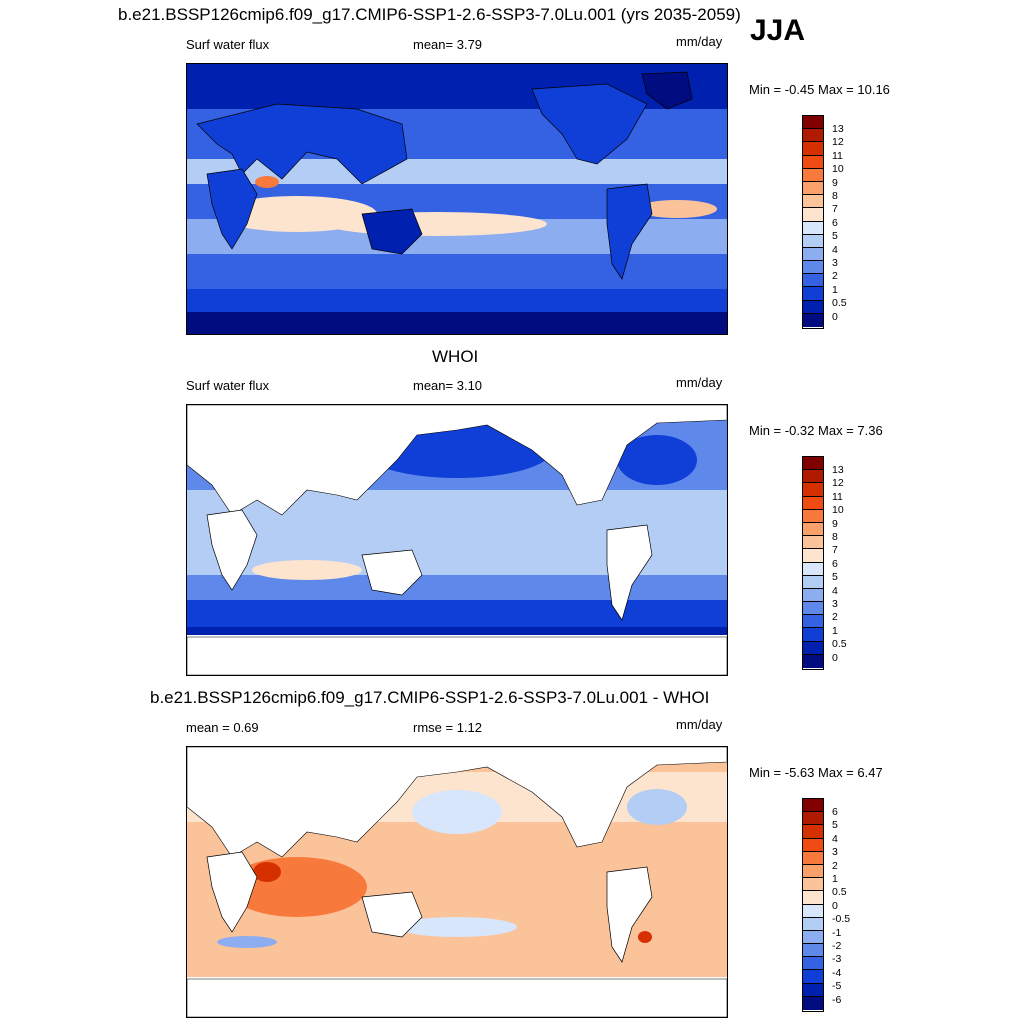  What do you see at coordinates (457, 323) in the screenshot?
I see `antarctic-band` at bounding box center [457, 323].